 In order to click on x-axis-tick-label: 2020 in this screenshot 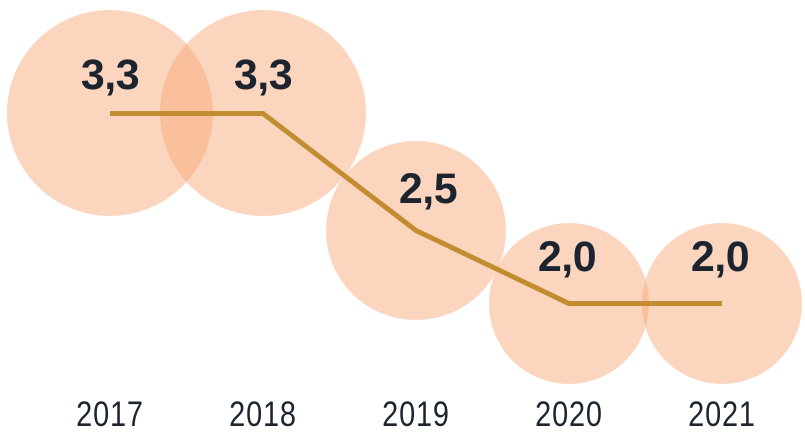, I will do `click(569, 414)`.